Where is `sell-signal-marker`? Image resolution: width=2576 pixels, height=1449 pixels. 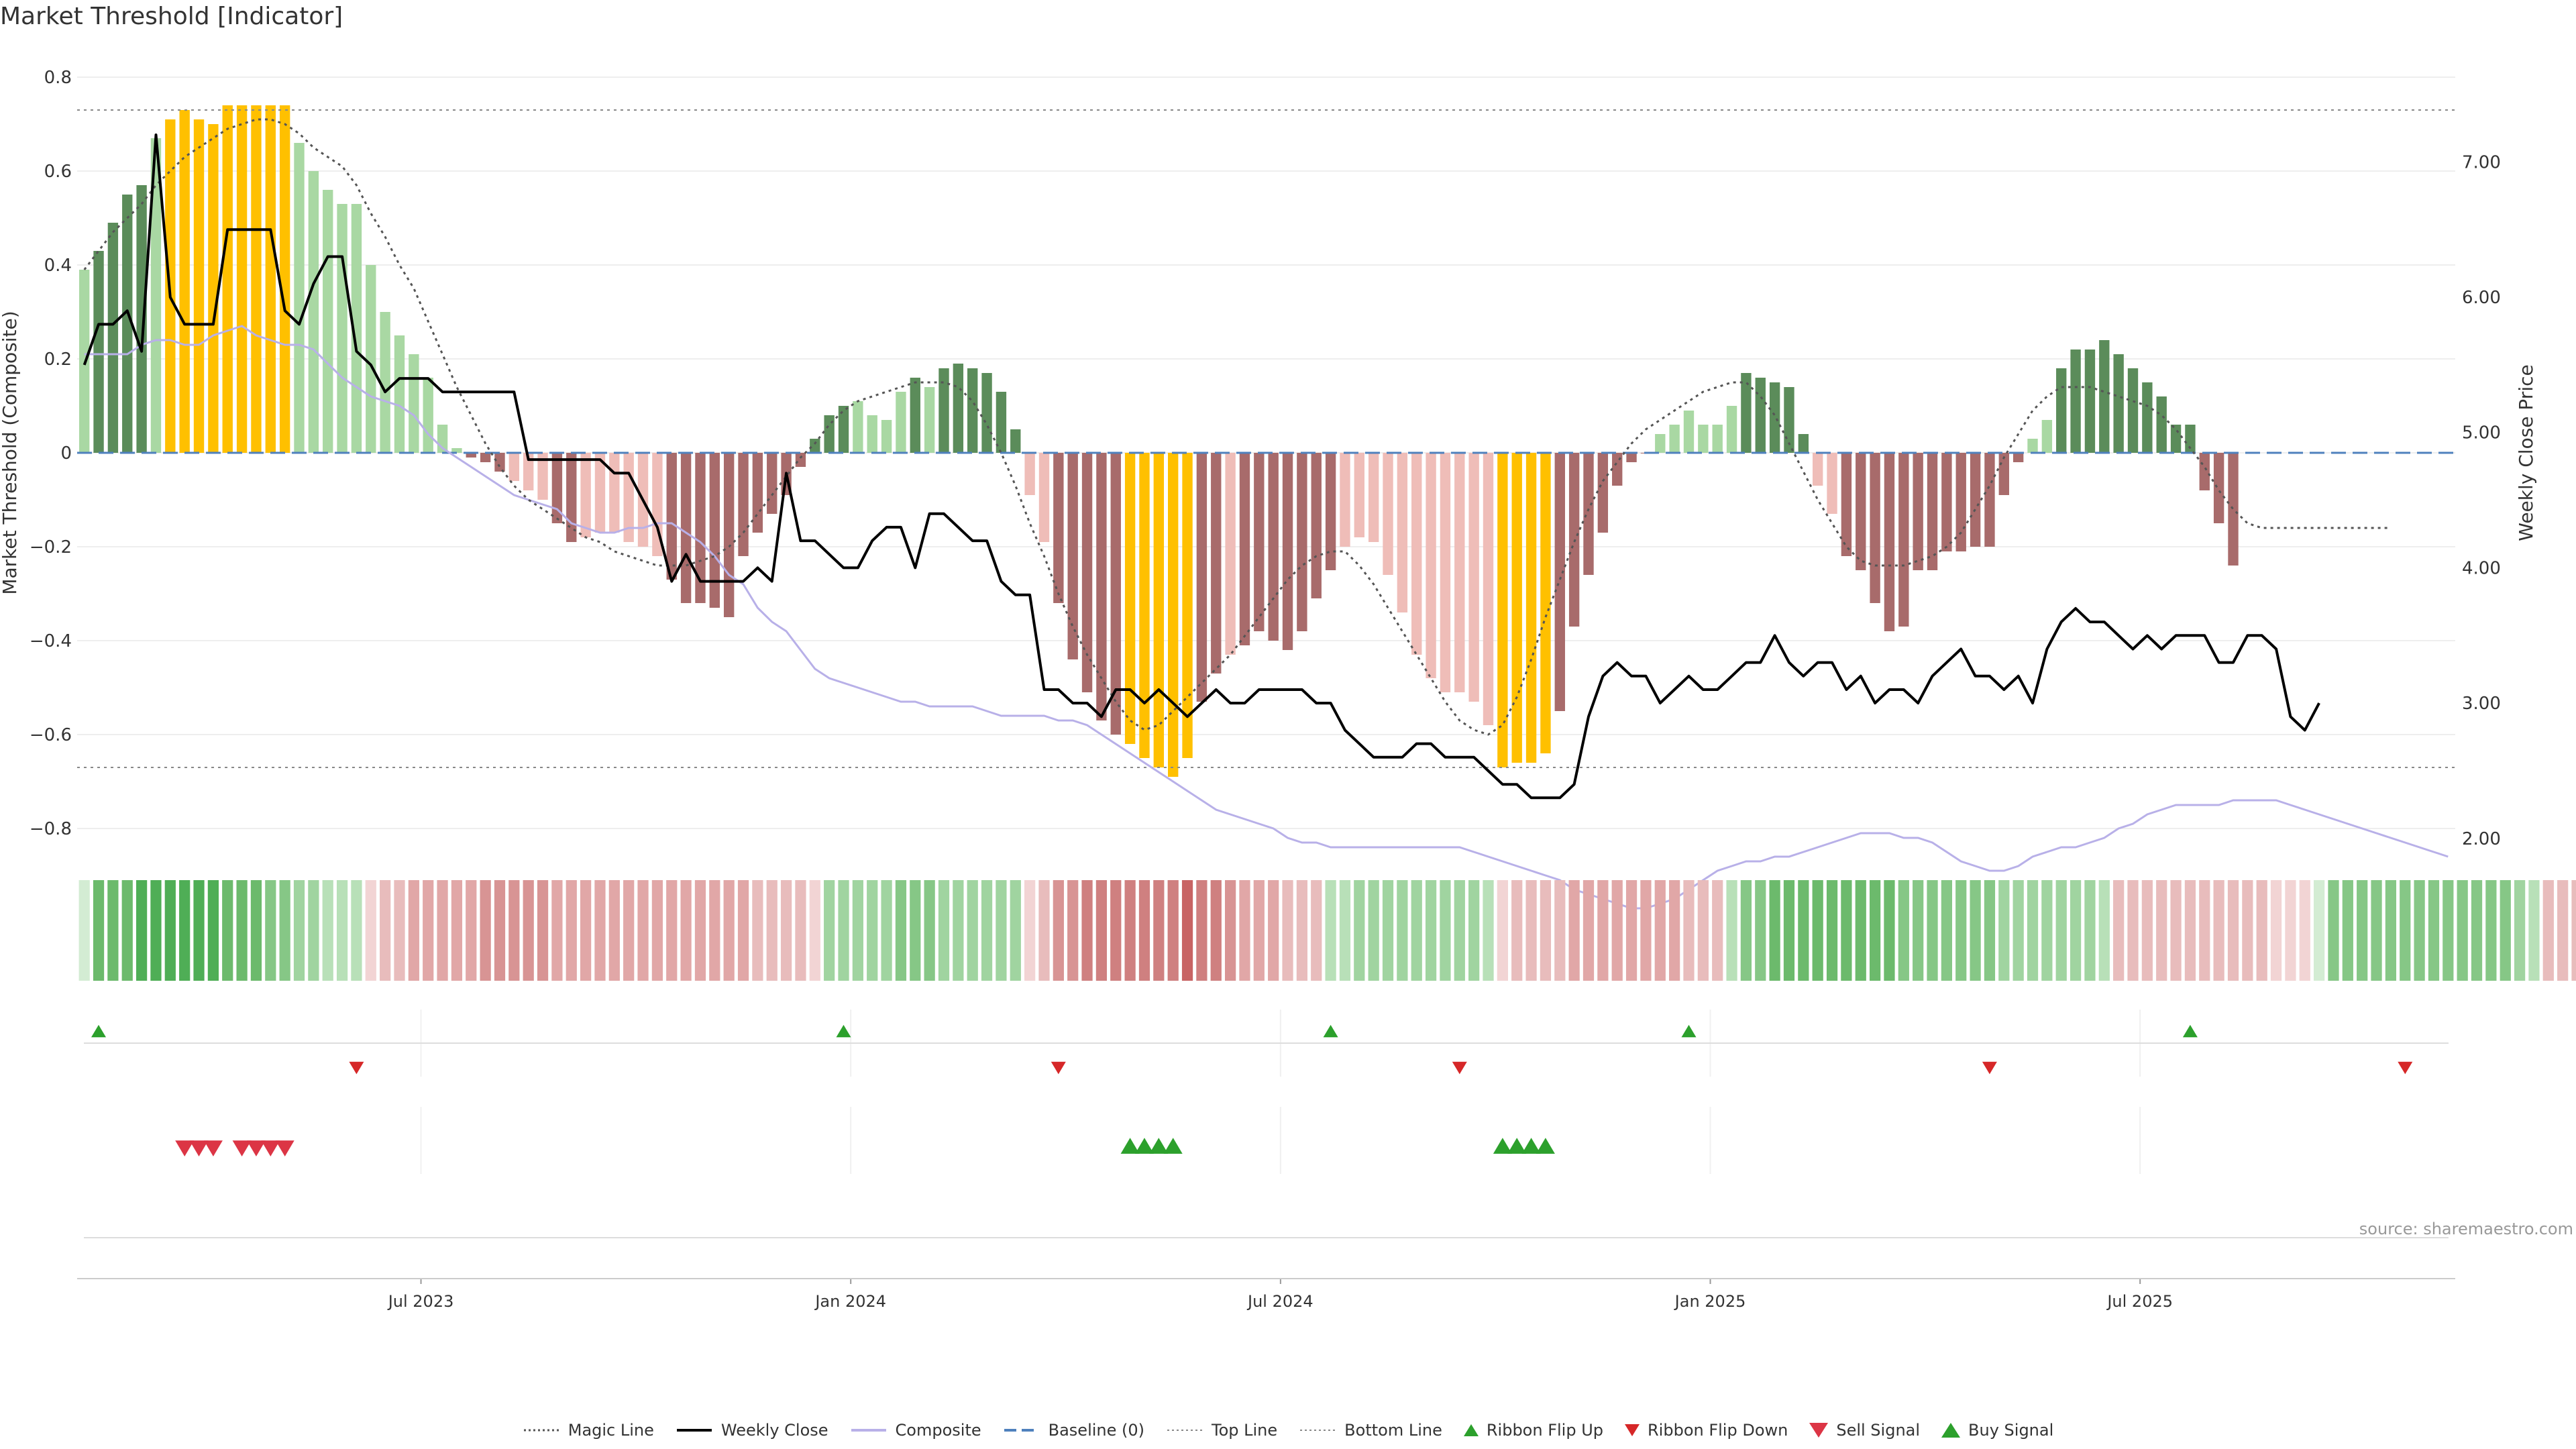
sell-signal-marker is located at coordinates (242, 1148).